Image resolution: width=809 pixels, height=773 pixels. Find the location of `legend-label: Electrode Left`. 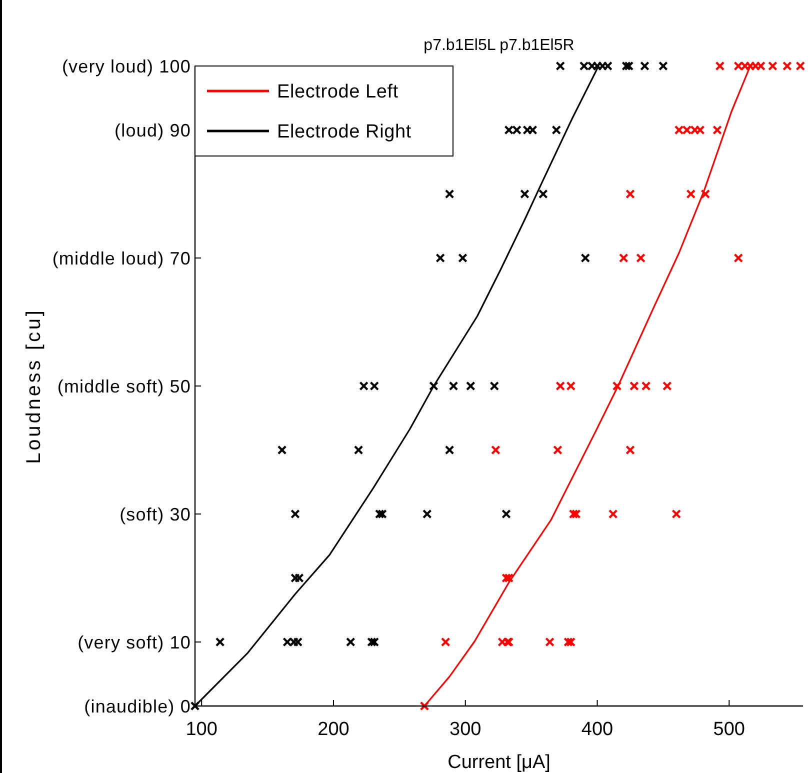

legend-label: Electrode Left is located at coordinates (338, 92).